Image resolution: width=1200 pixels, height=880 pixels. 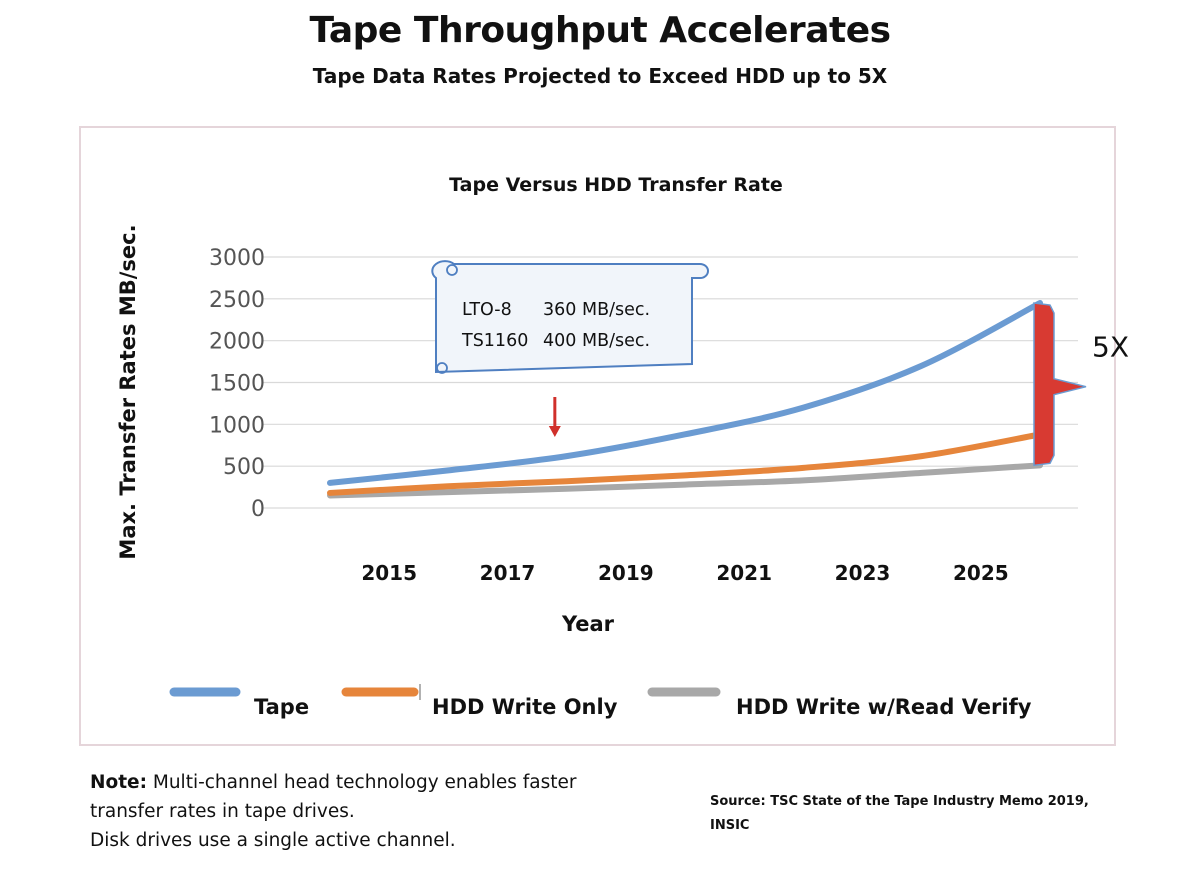 What do you see at coordinates (494, 341) in the screenshot?
I see `callout-ts1160-name: TS1160` at bounding box center [494, 341].